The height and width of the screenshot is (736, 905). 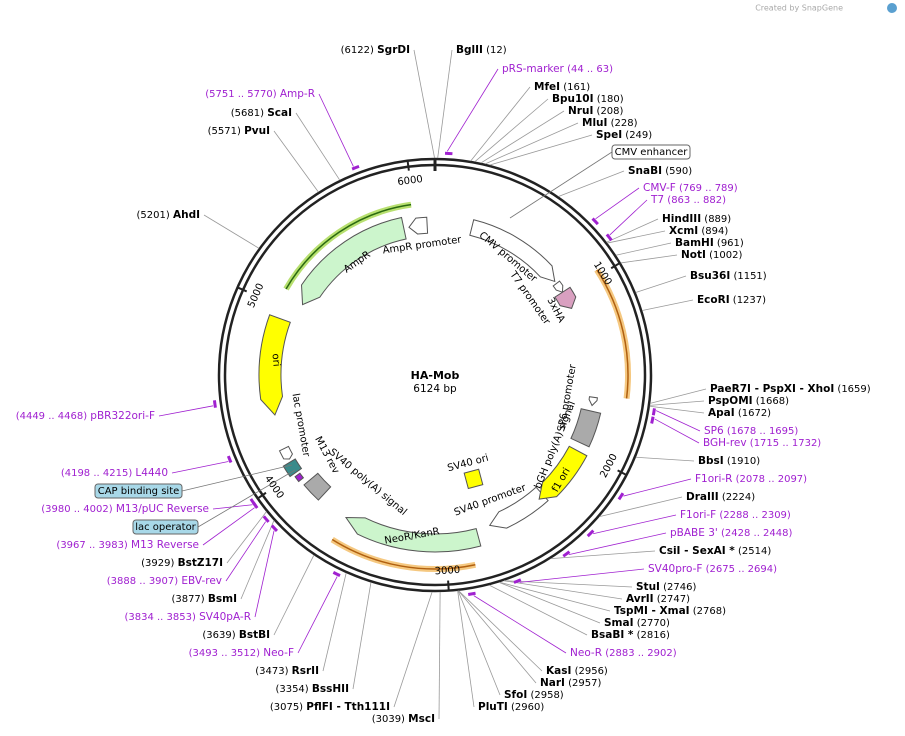 What do you see at coordinates (571, 683) in the screenshot?
I see `enzyme-label: NarI (2957)` at bounding box center [571, 683].